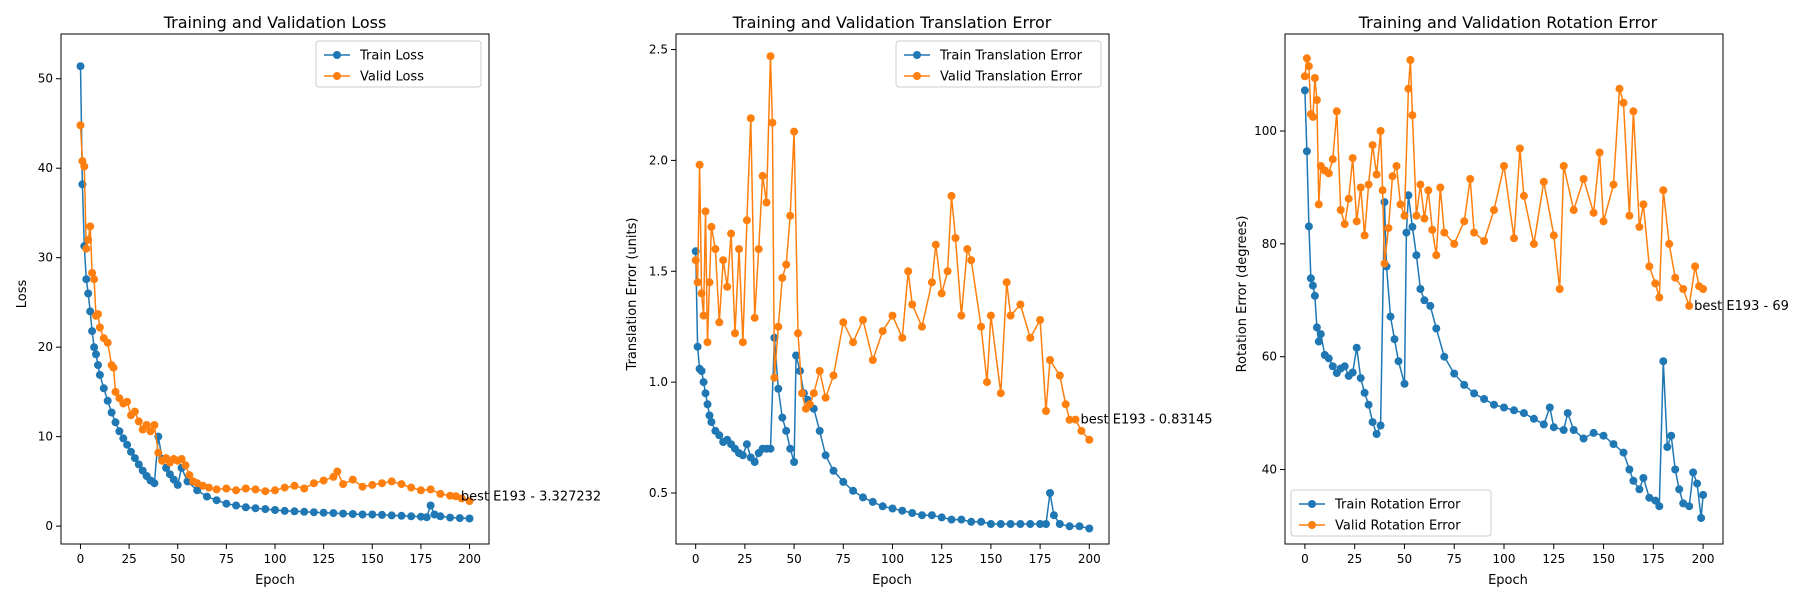 Image resolution: width=1800 pixels, height=600 pixels. I want to click on legend-label: Train Rotation Error, so click(1397, 505).